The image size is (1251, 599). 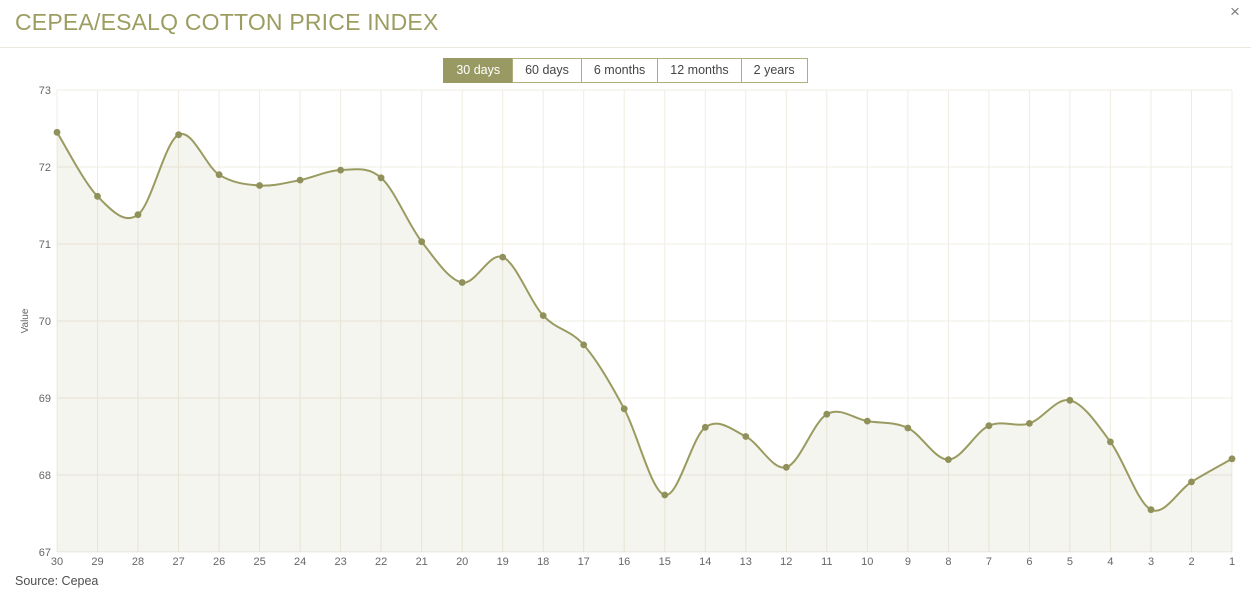 I want to click on svg-text: 73, so click(x=45, y=91).